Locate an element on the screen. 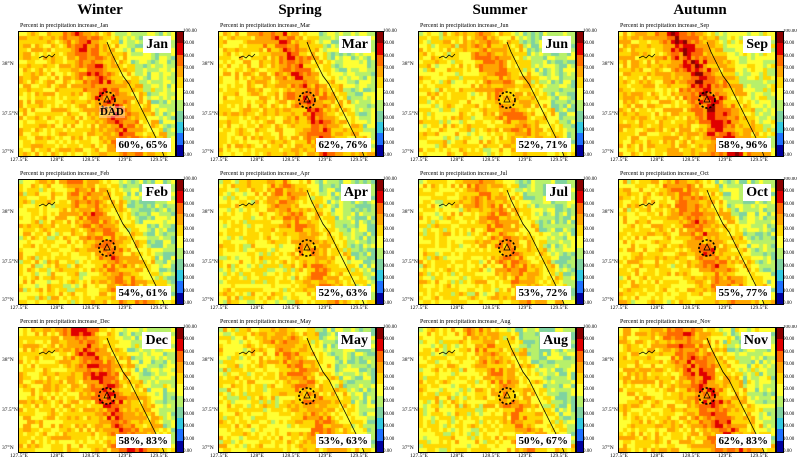 This screenshot has width=800, height=464. lon-tick-127-5: 127.5°E is located at coordinates (19, 160).